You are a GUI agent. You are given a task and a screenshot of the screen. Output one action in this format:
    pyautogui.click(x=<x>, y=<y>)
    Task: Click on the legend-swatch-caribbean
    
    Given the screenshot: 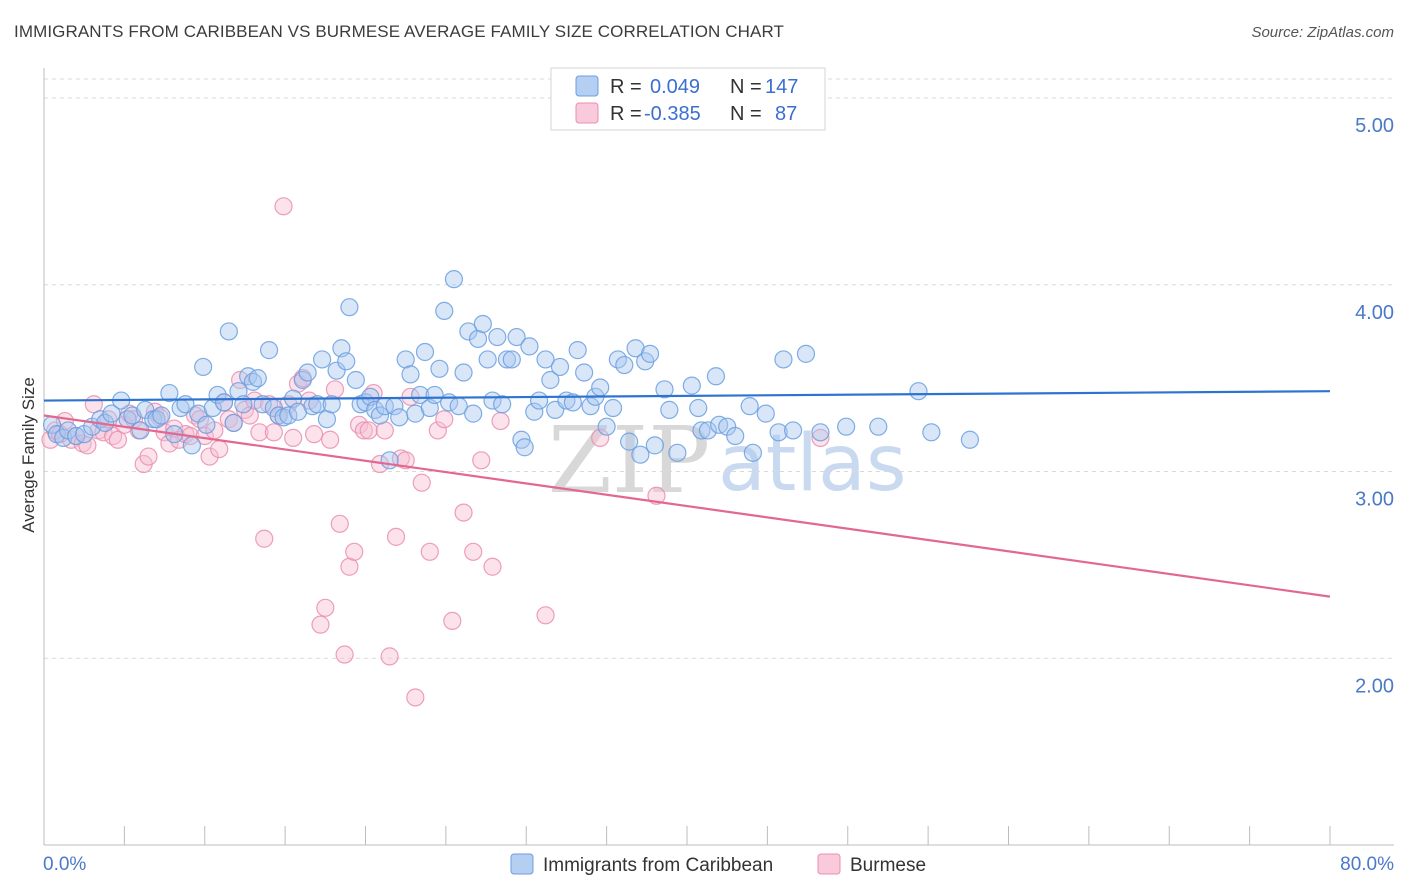 What is the action you would take?
    pyautogui.click(x=587, y=86)
    